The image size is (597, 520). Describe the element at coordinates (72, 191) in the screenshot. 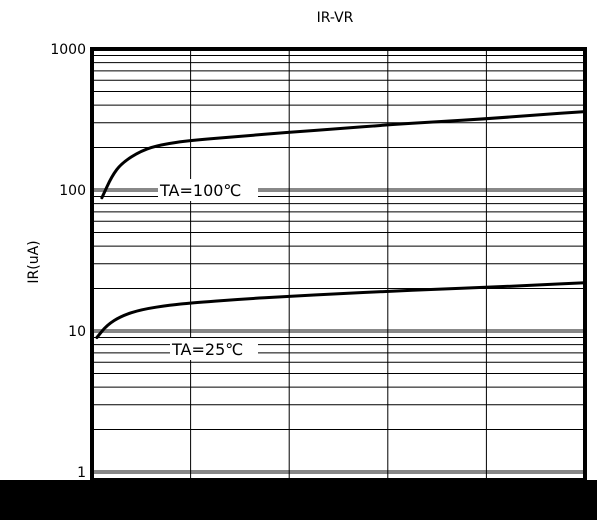

I see `y-tick-label: 100` at that location.